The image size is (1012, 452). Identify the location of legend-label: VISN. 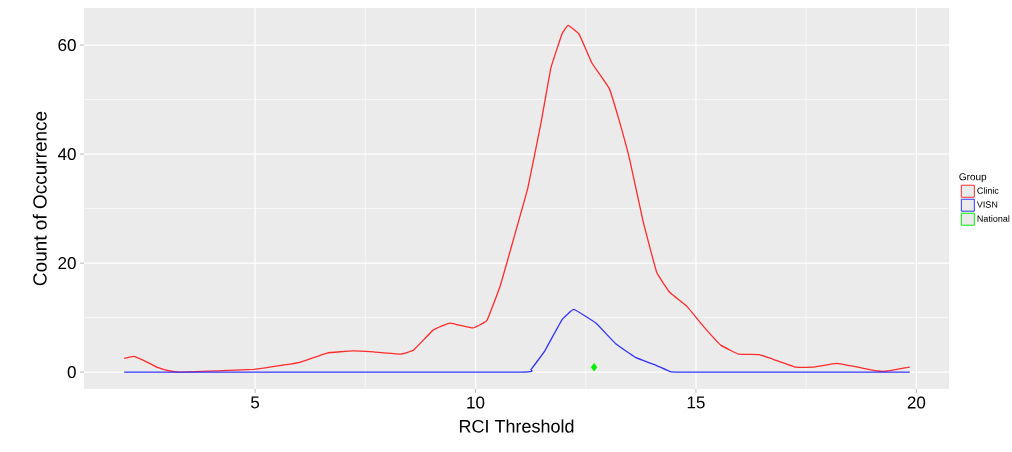
(987, 204).